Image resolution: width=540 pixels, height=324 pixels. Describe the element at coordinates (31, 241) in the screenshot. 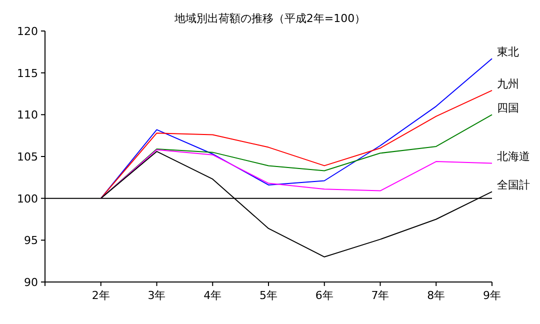

I see `y-tick-label: 95` at that location.